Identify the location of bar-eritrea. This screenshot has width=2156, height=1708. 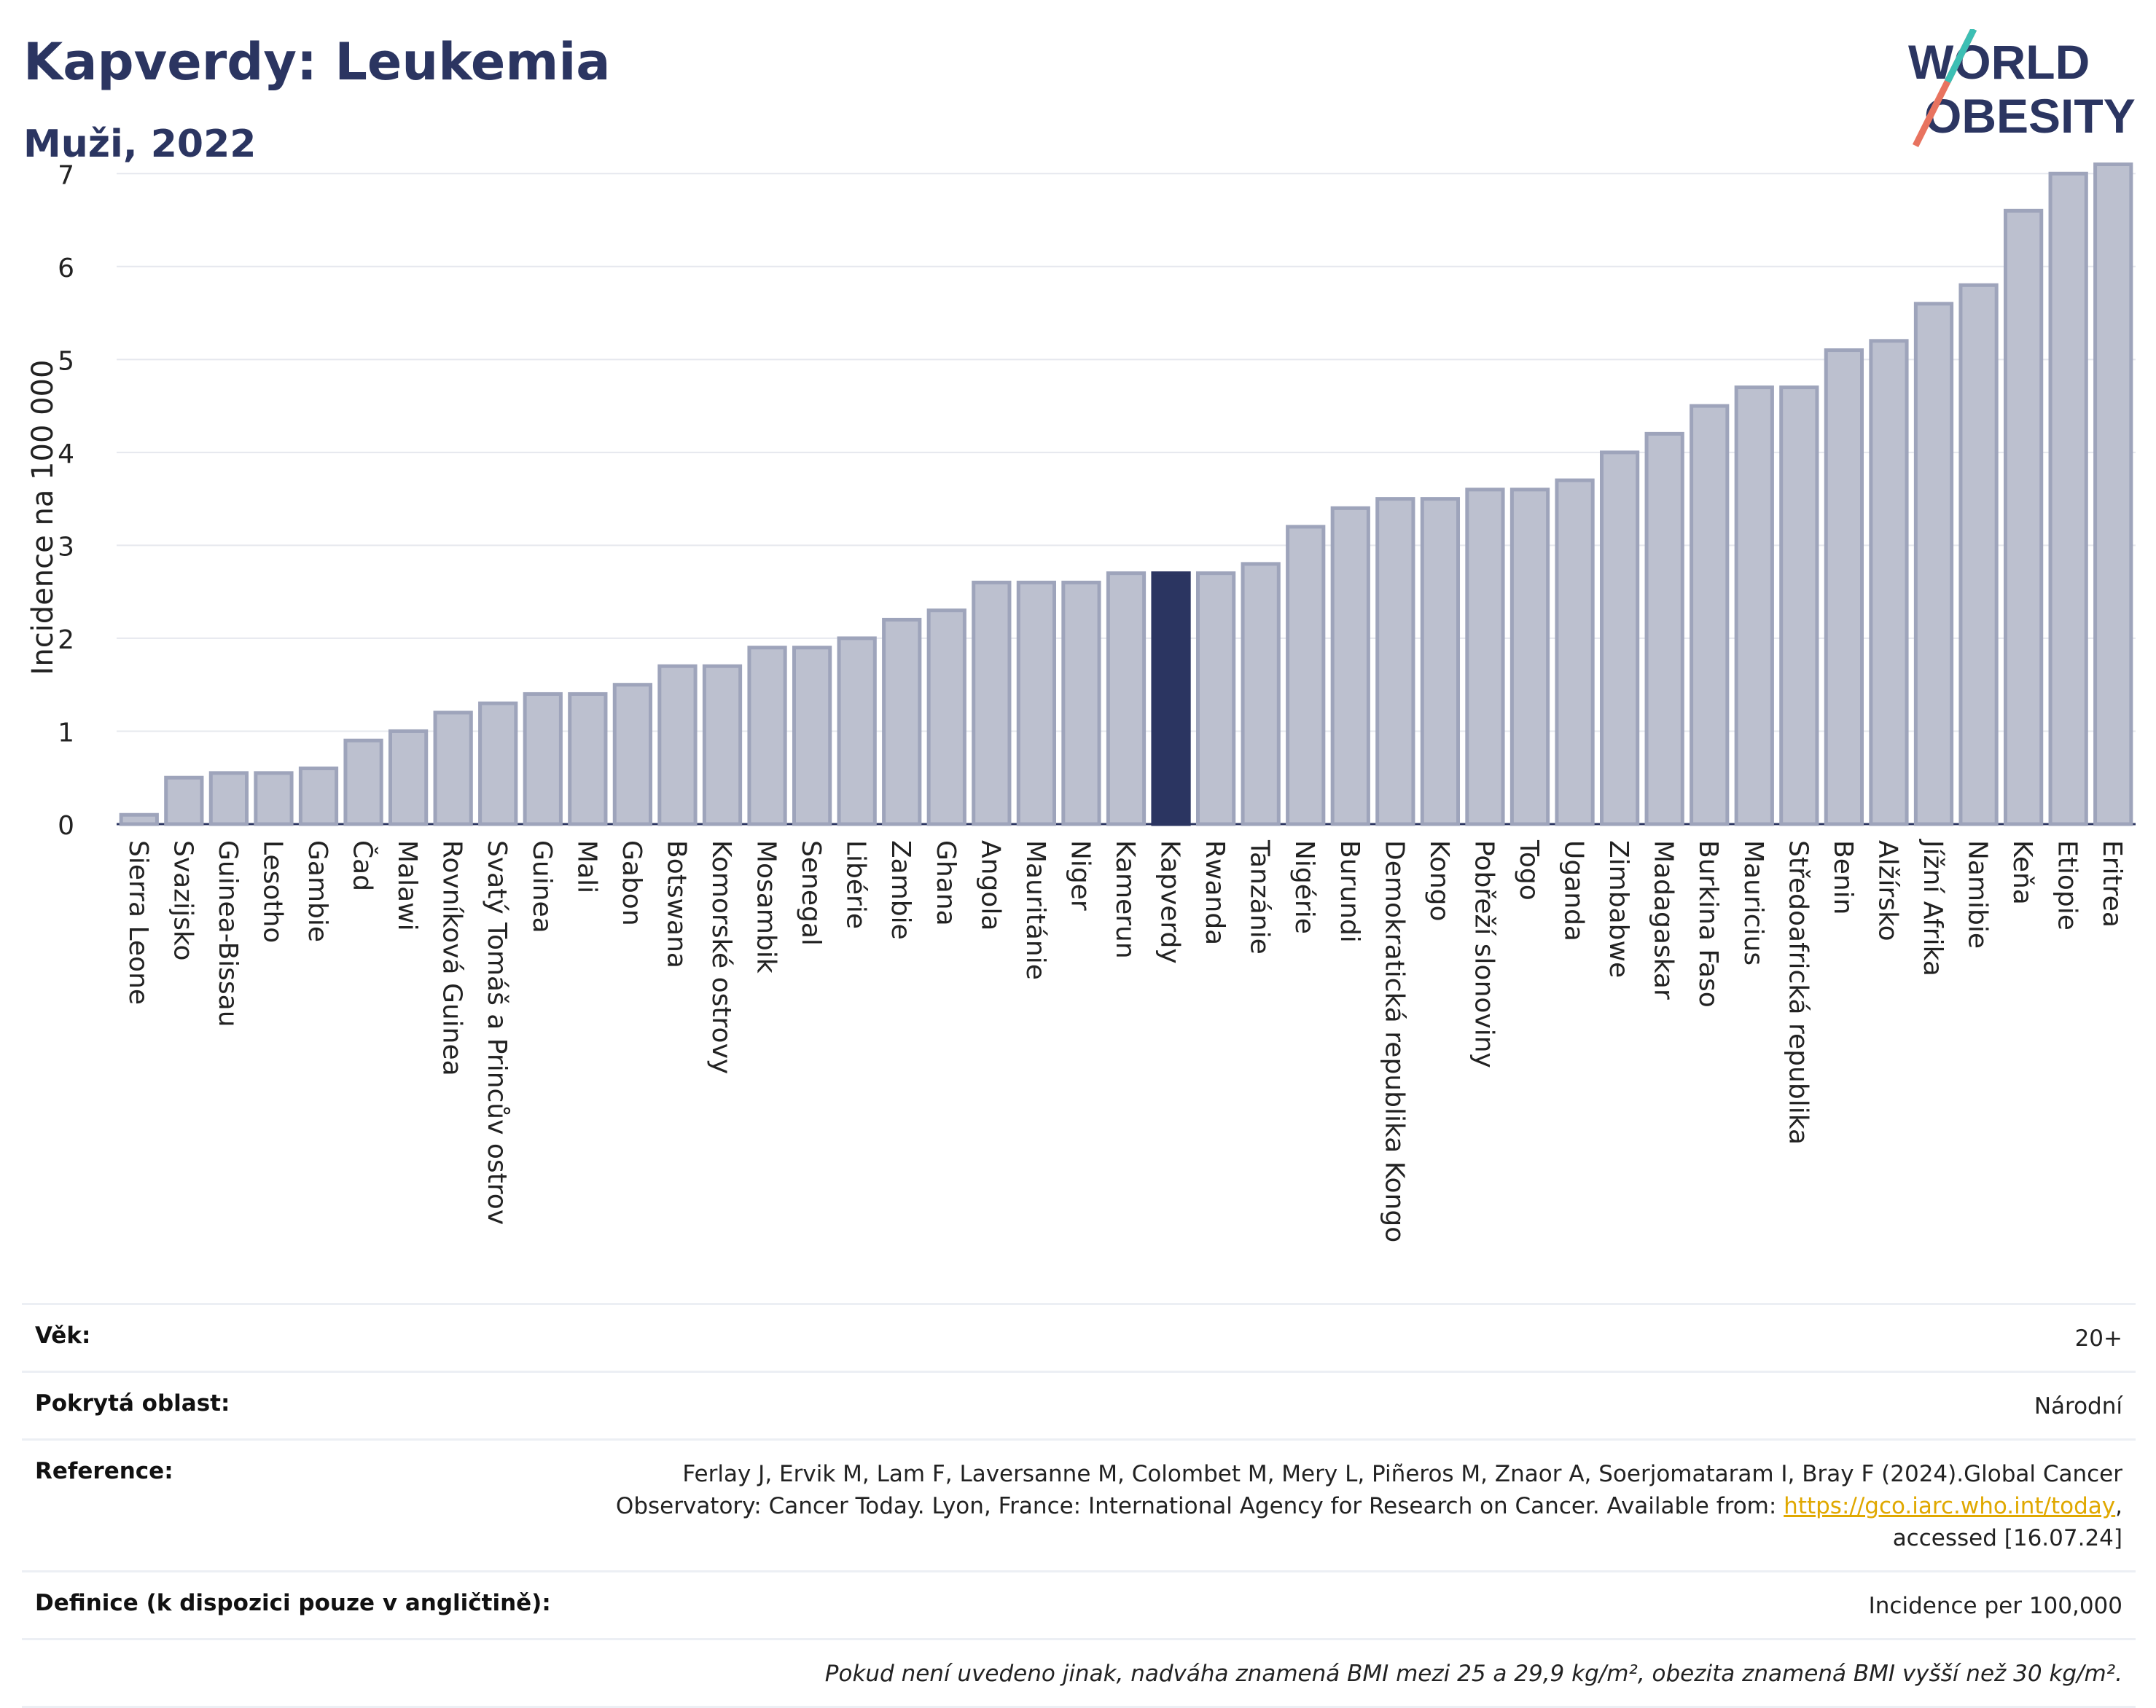
(2113, 494).